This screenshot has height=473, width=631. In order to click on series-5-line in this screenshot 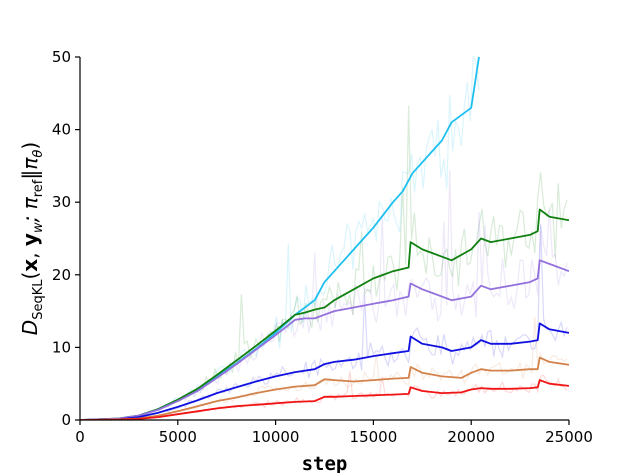, I will do `click(324, 388)`.